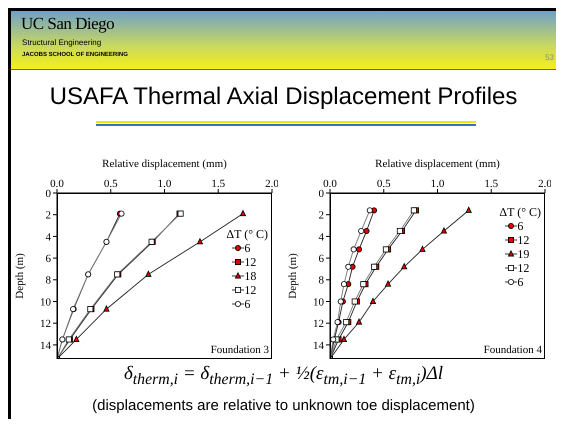  I want to click on legend-label: 19, so click(523, 254).